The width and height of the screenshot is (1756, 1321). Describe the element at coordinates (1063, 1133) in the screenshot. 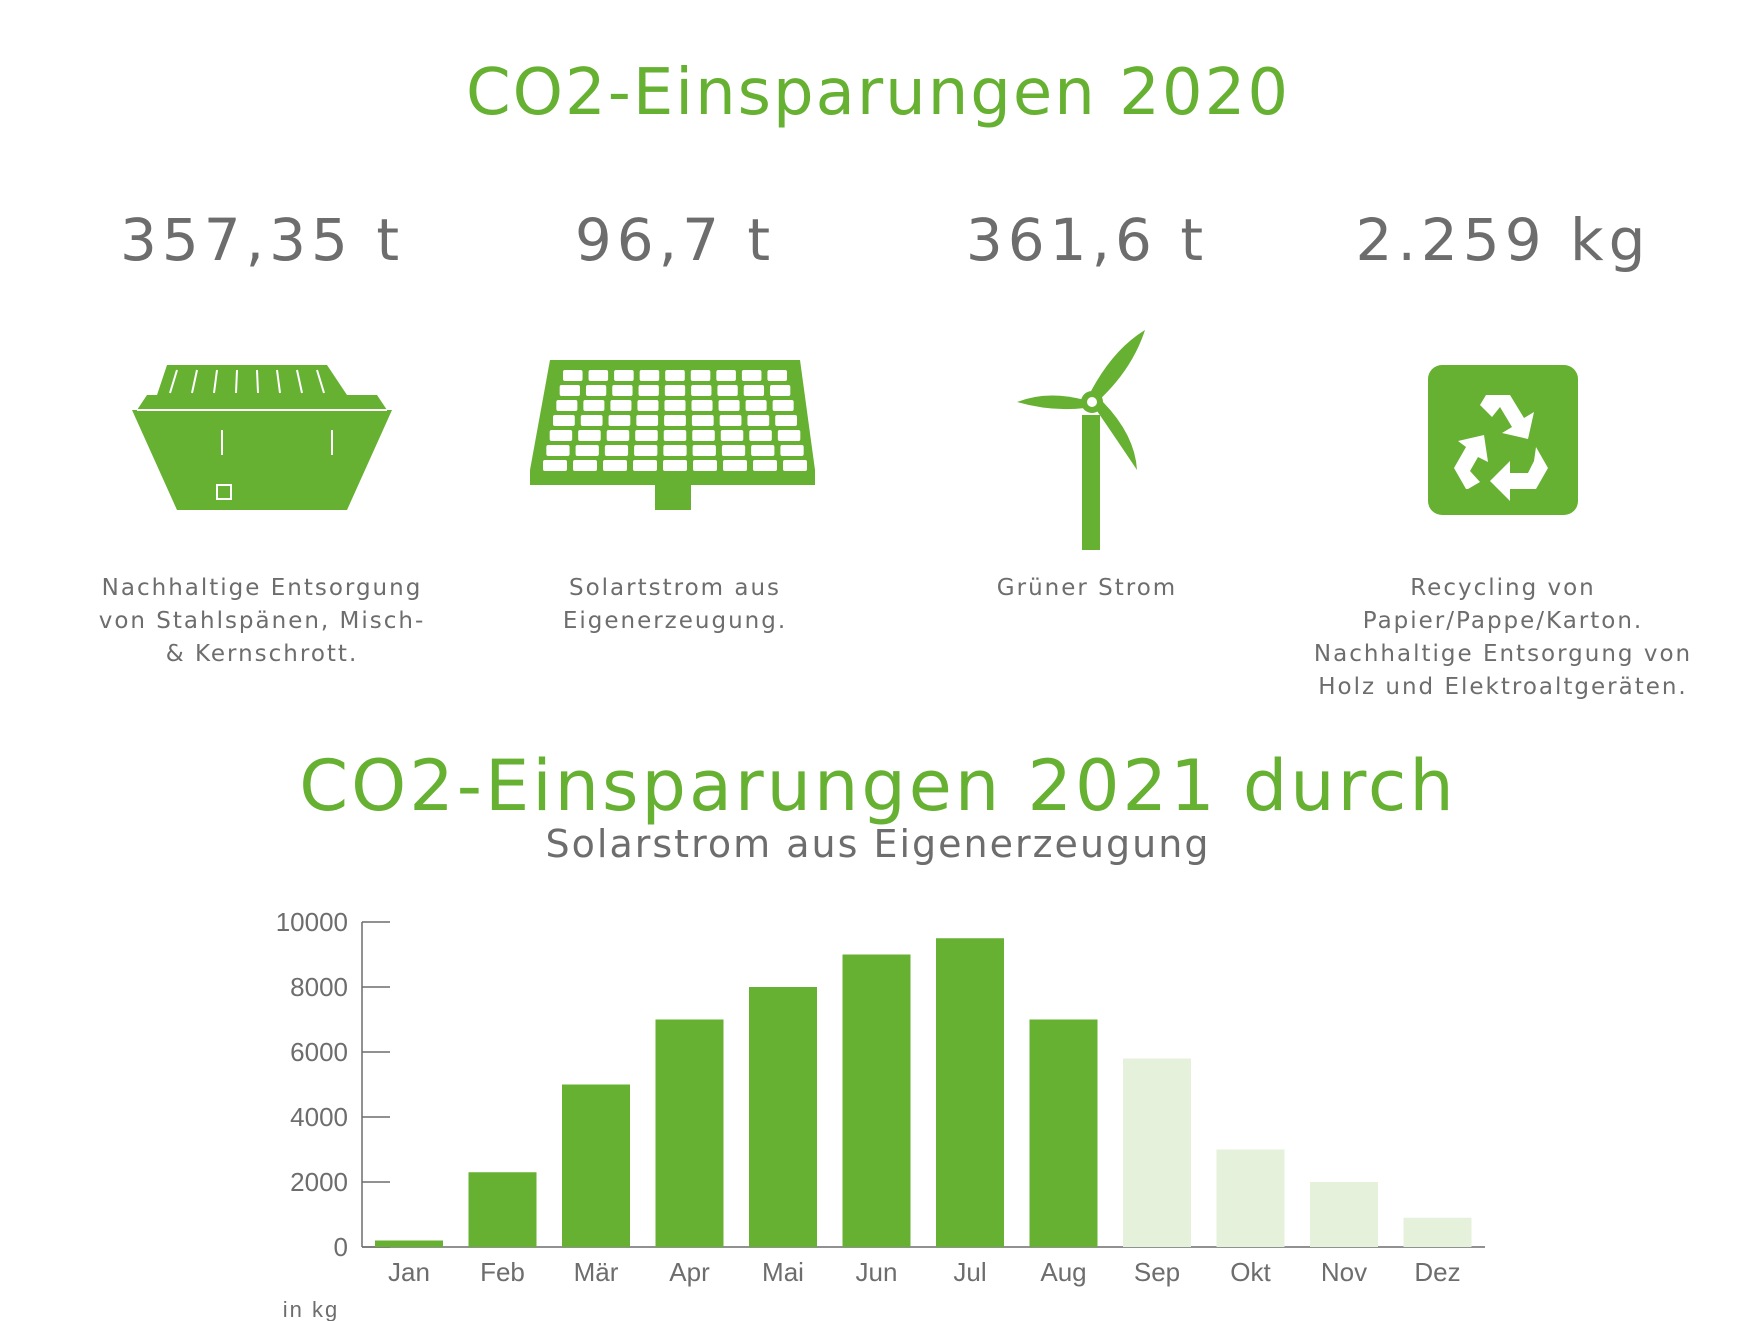

I see `bar-aug` at that location.